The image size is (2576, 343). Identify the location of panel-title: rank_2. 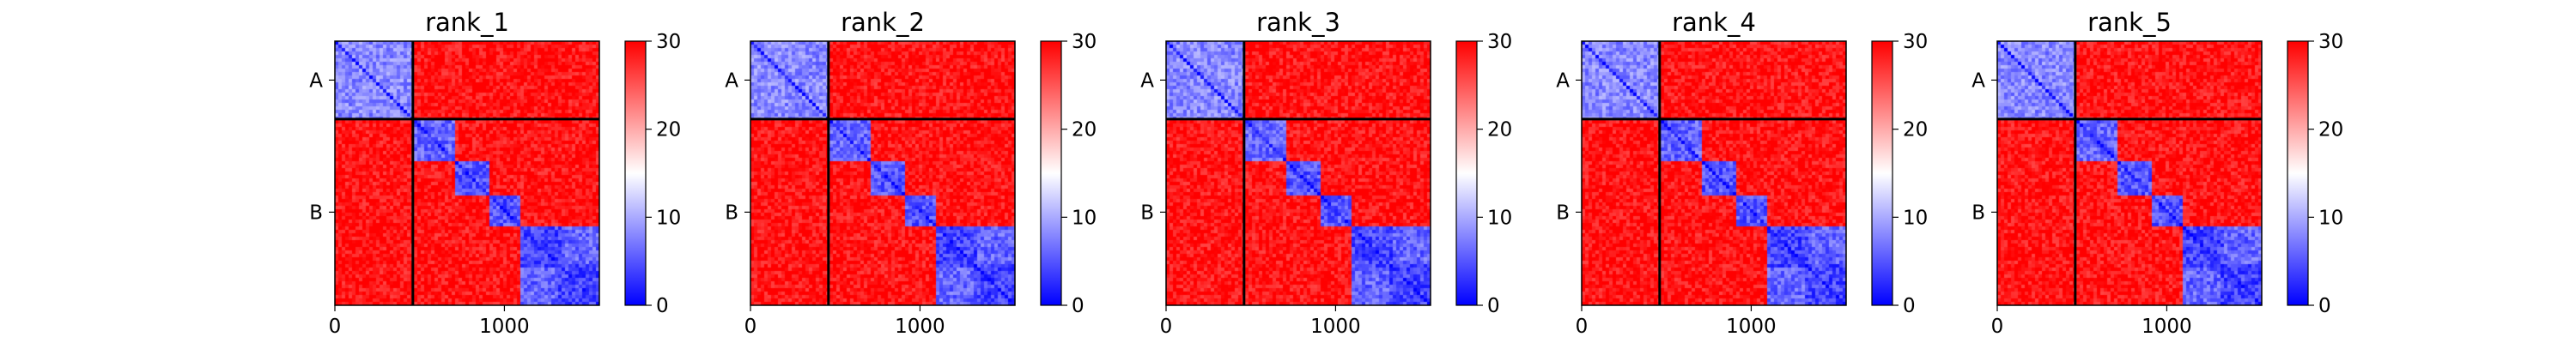
(883, 23).